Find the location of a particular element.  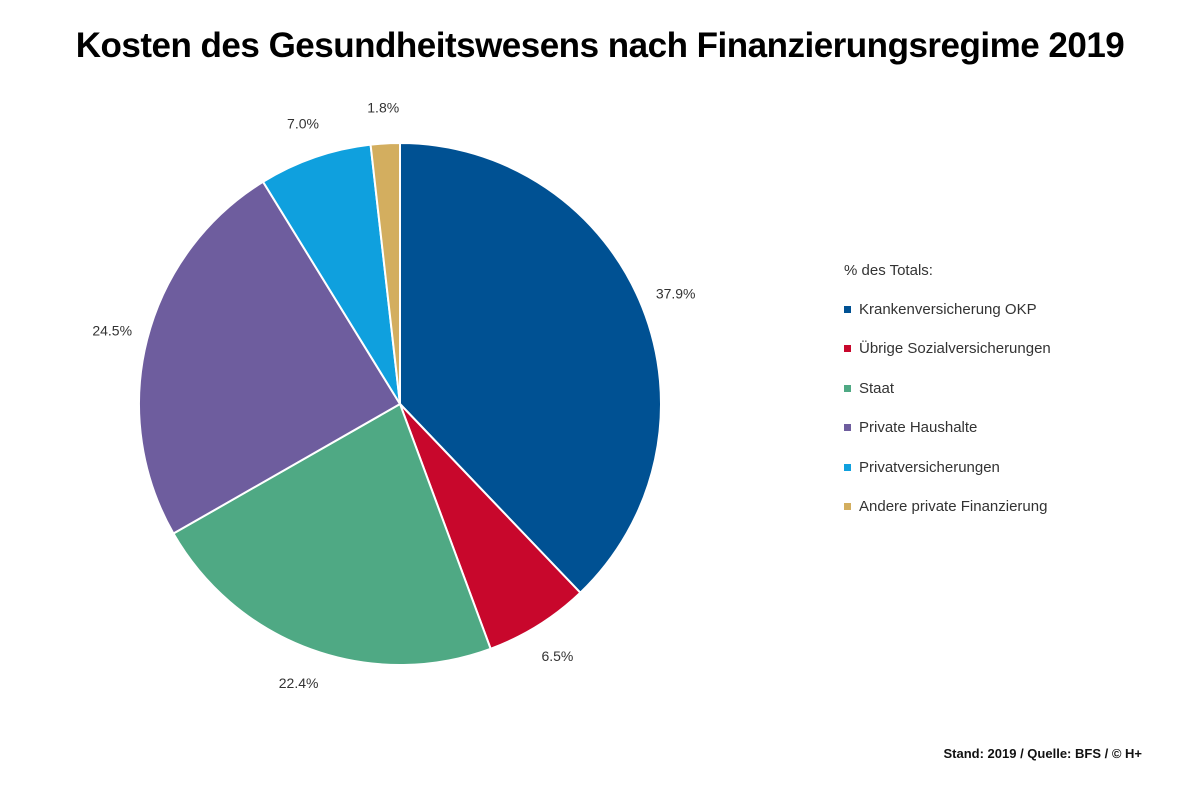

legend-item-1: Übrige Sozialversicherungen is located at coordinates (1014, 349).